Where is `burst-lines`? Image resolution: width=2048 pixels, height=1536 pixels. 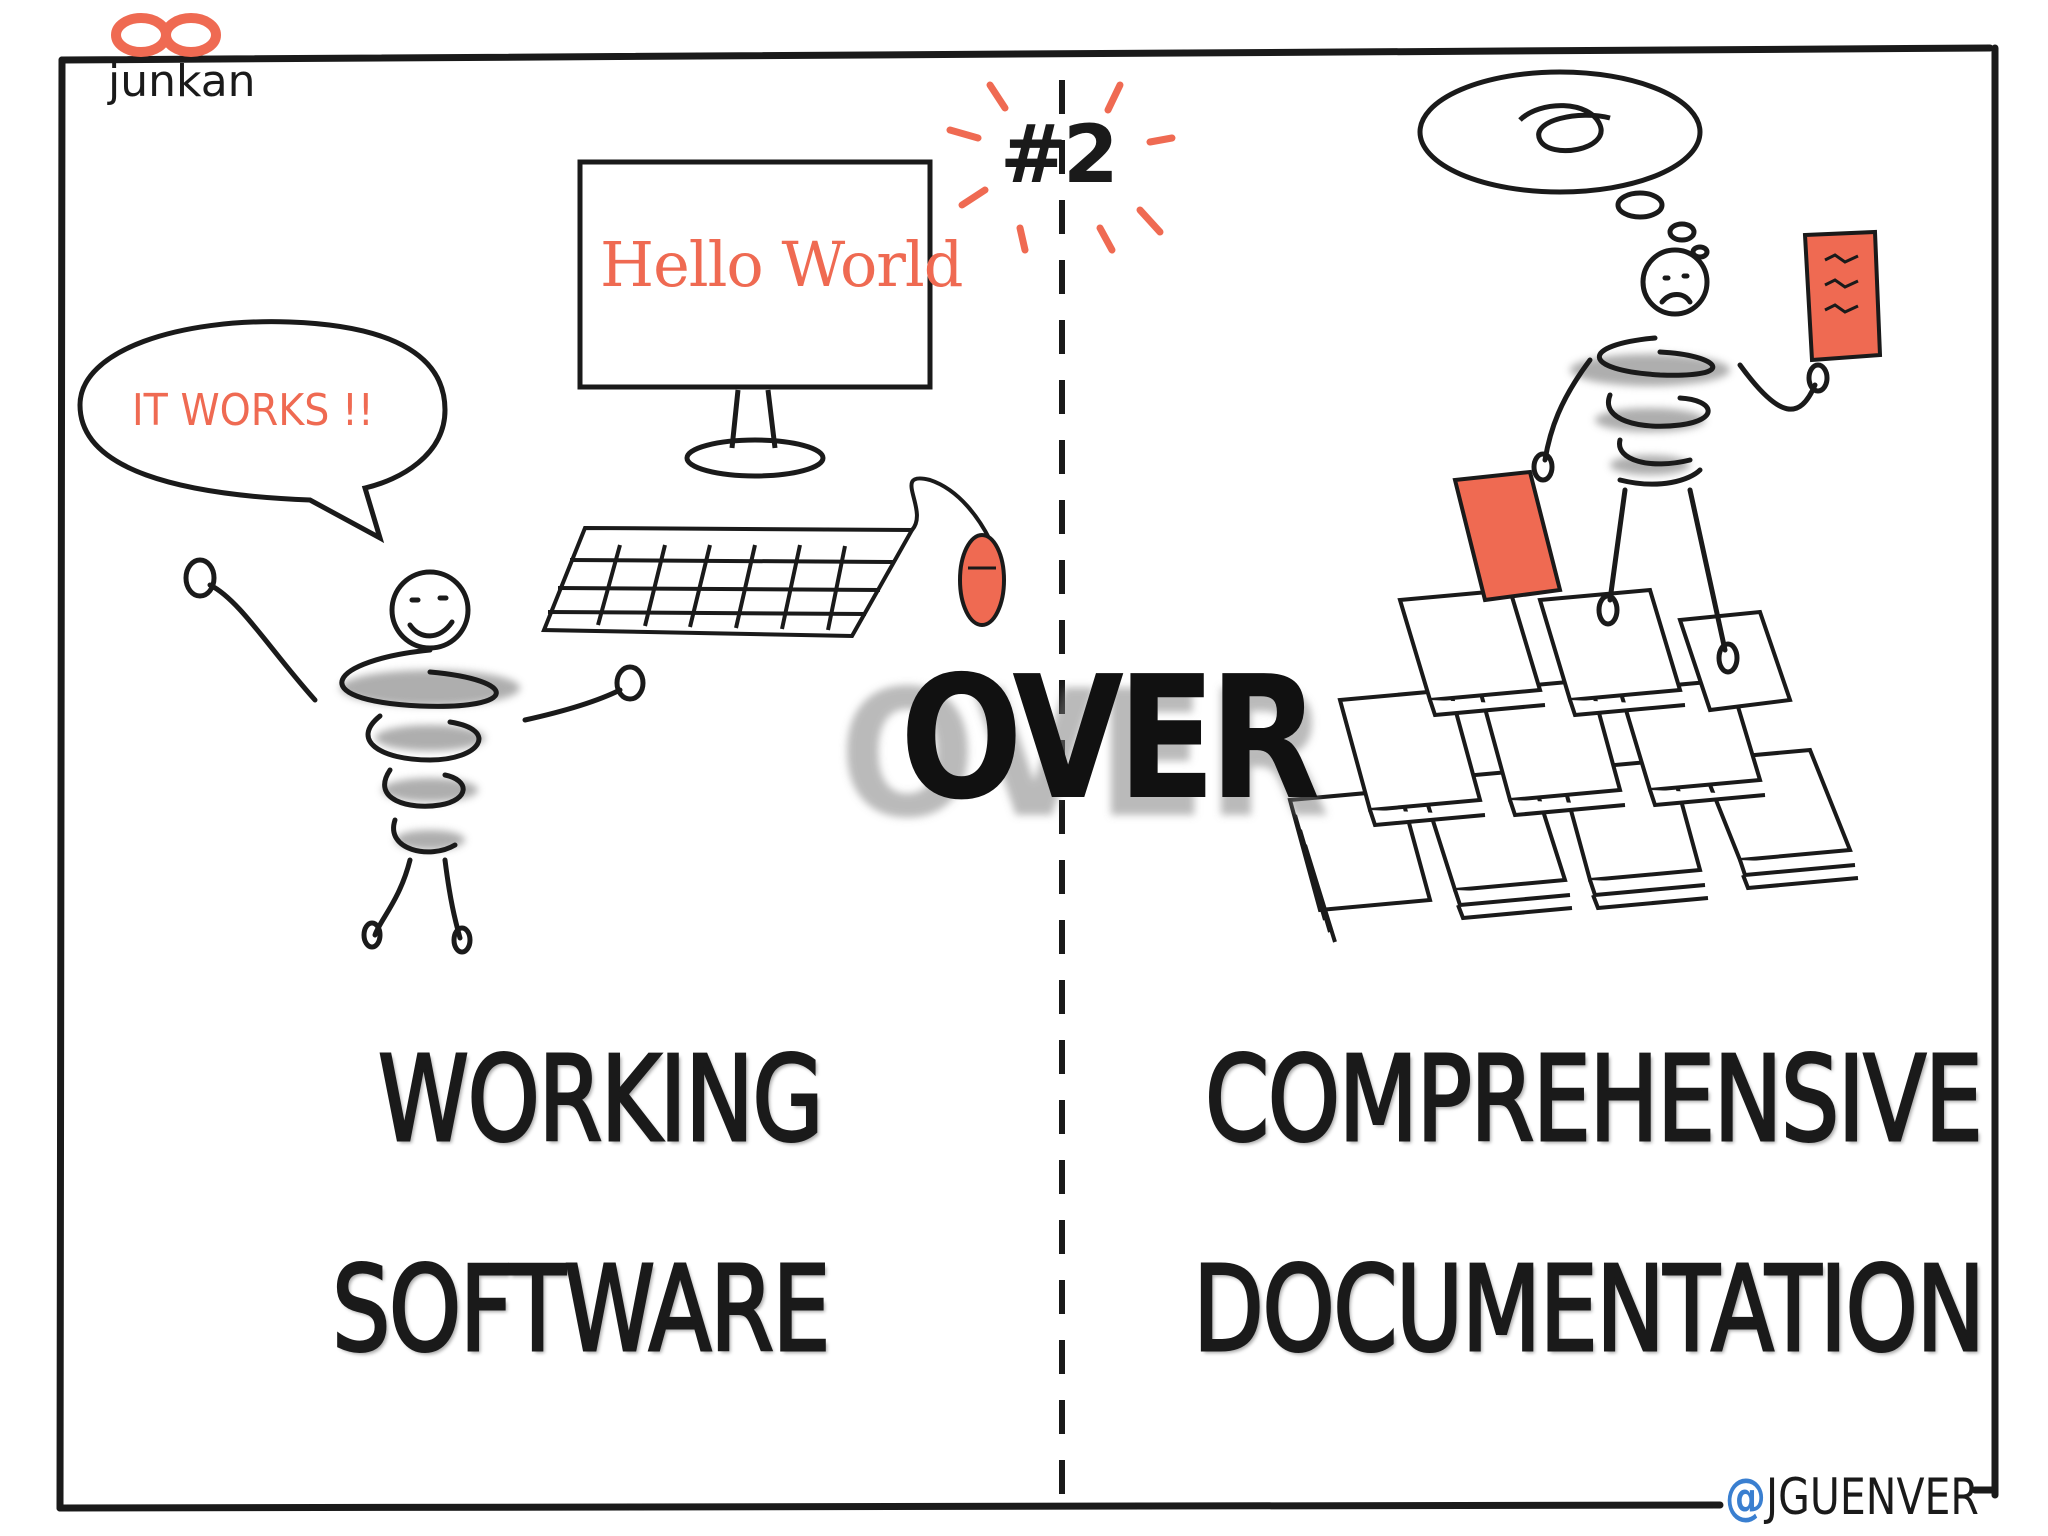 burst-lines is located at coordinates (1061, 167).